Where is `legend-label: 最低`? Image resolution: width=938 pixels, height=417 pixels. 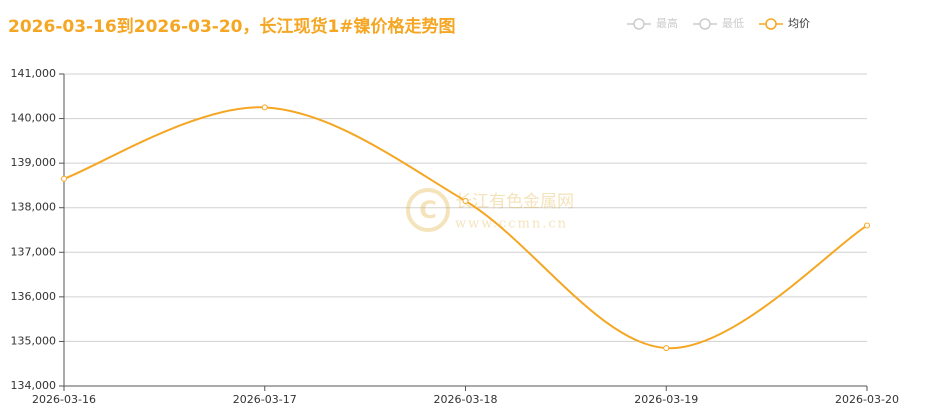 legend-label: 最低 is located at coordinates (733, 23).